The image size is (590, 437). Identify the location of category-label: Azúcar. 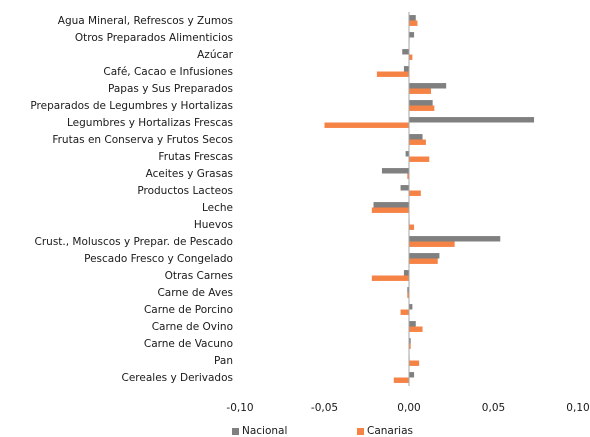
(215, 55).